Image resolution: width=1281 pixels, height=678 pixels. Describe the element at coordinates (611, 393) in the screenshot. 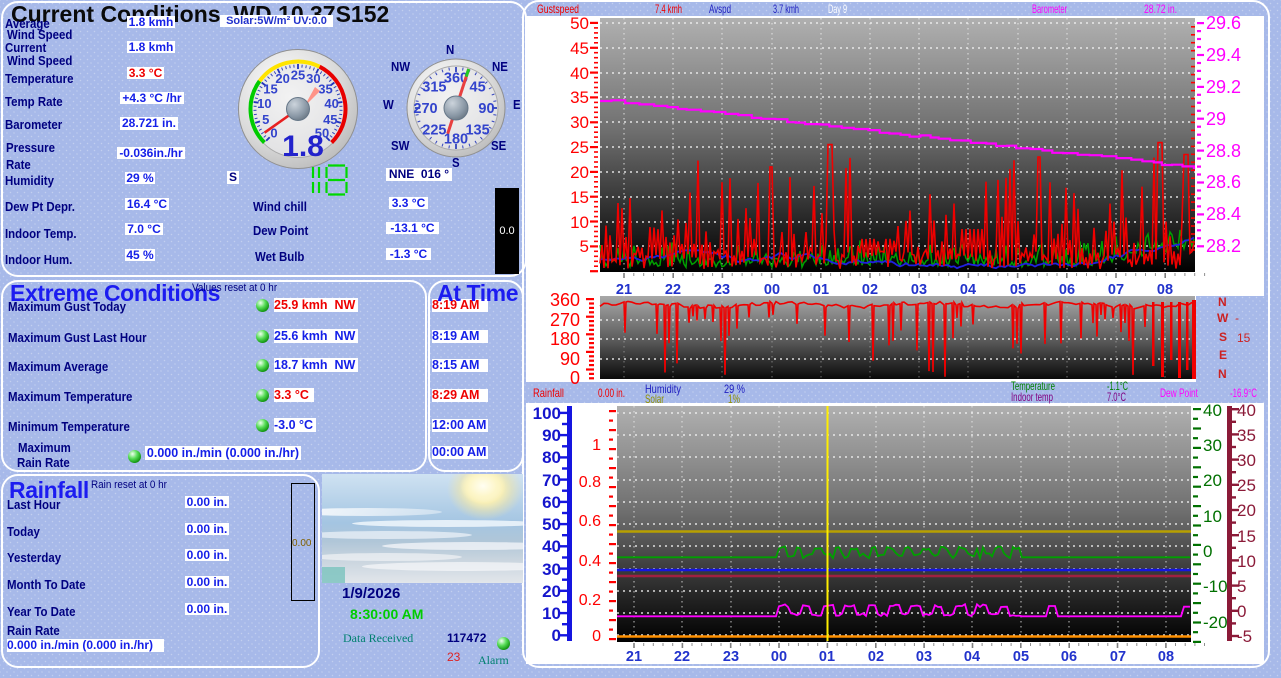

I see `svg-text: 0.00 in.` at that location.